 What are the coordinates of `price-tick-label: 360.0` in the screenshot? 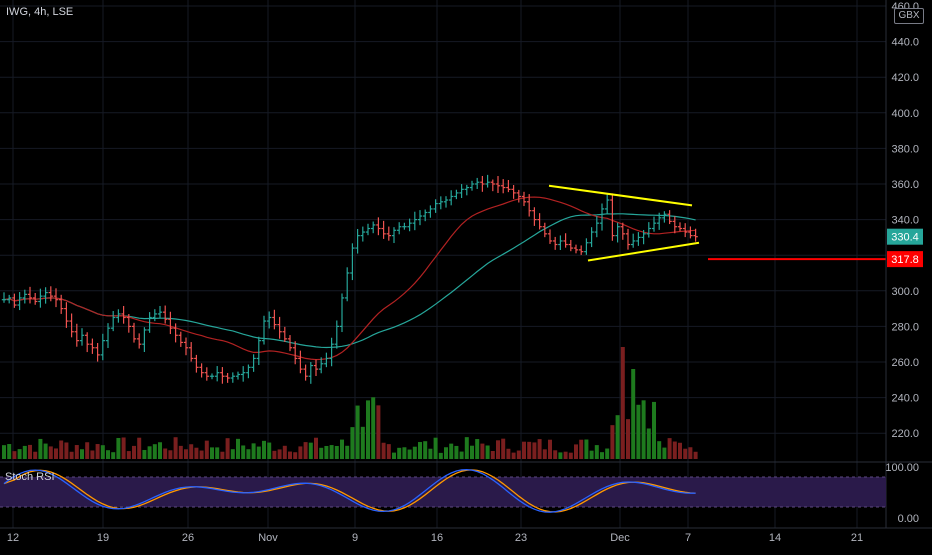 It's located at (905, 185).